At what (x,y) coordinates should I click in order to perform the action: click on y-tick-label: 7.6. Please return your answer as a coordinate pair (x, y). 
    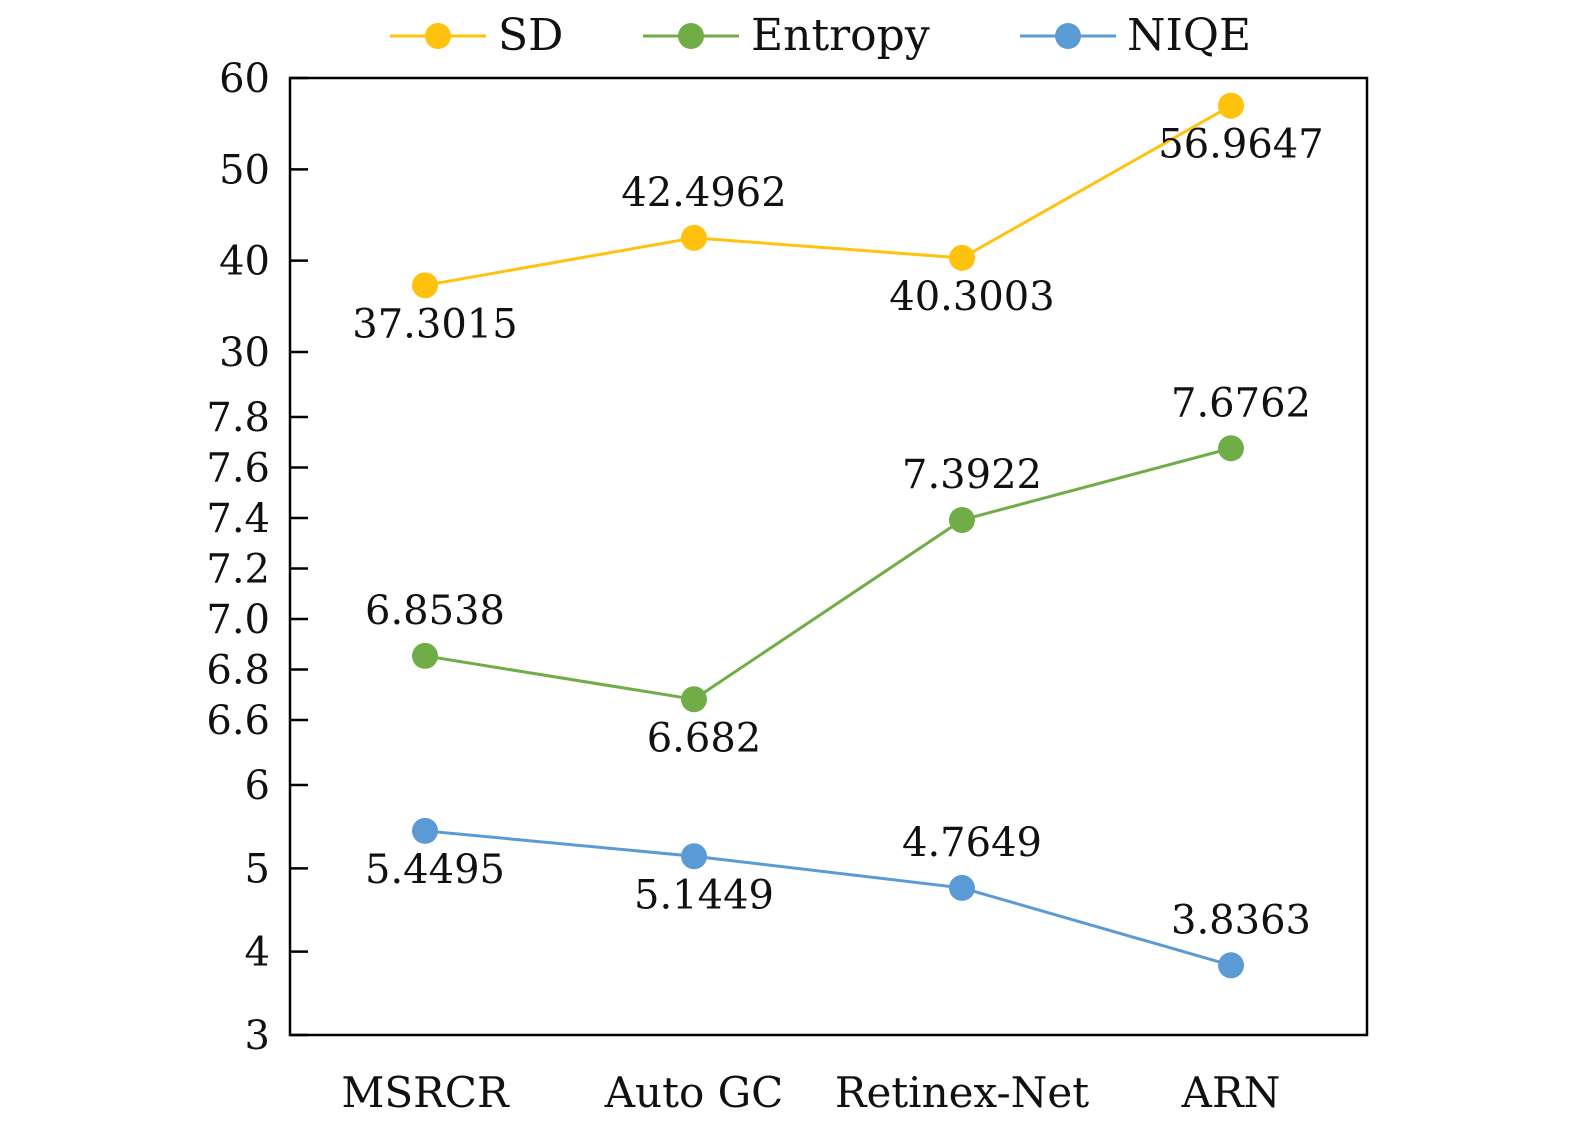
    Looking at the image, I should click on (238, 469).